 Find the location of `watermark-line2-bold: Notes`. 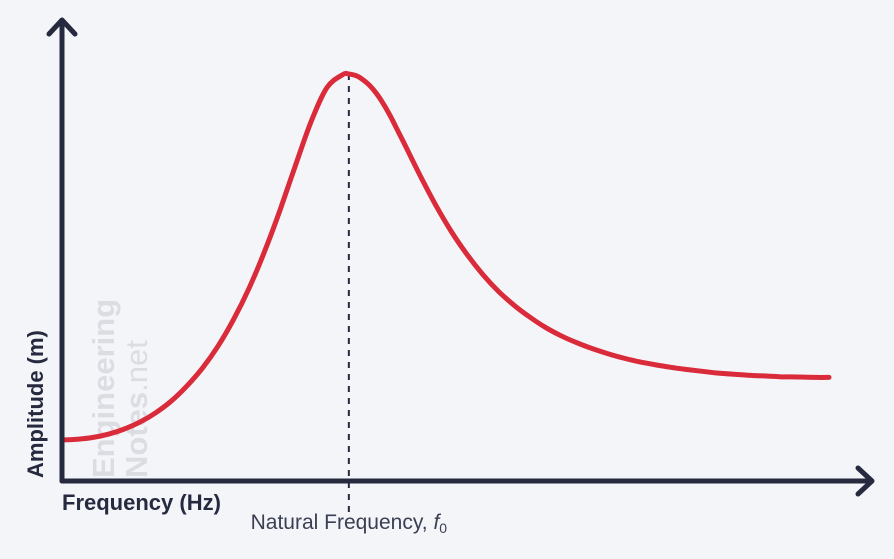

watermark-line2-bold: Notes is located at coordinates (136, 435).